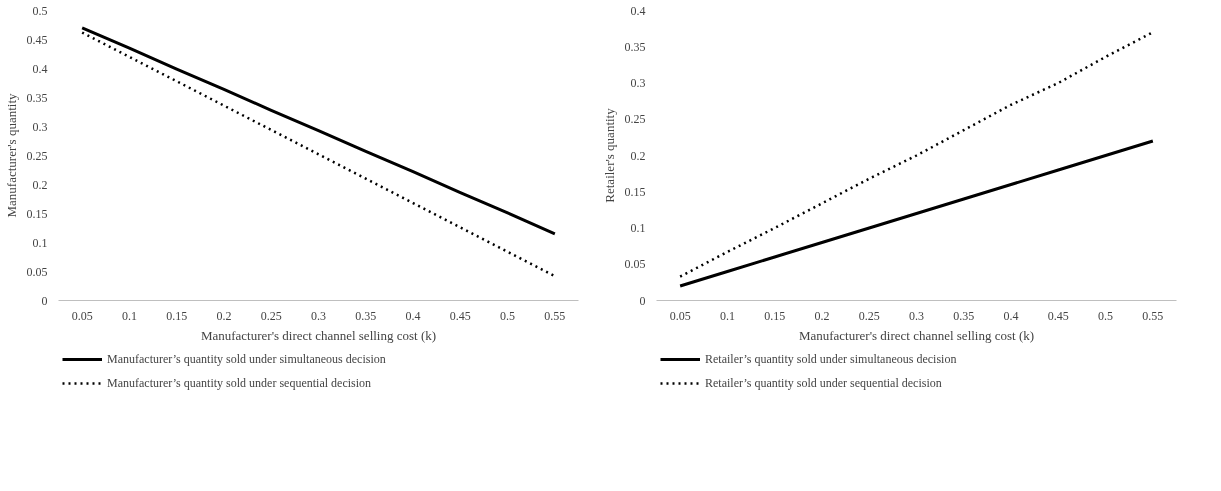 Image resolution: width=1221 pixels, height=491 pixels. I want to click on legend-label: Retailer’s quantity sold under simultaneous decision, so click(831, 359).